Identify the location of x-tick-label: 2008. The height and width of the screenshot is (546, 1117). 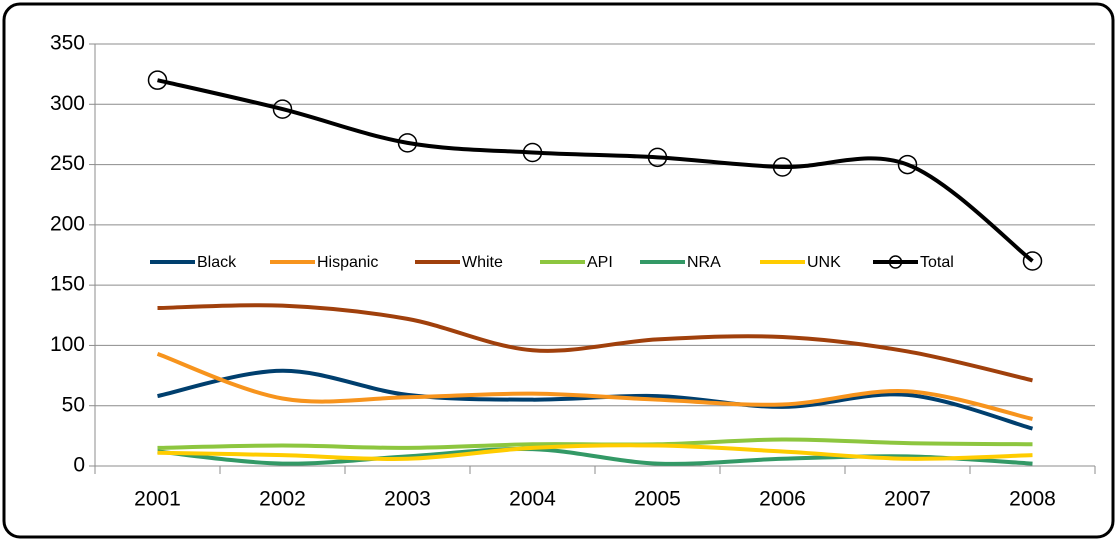
(1032, 499).